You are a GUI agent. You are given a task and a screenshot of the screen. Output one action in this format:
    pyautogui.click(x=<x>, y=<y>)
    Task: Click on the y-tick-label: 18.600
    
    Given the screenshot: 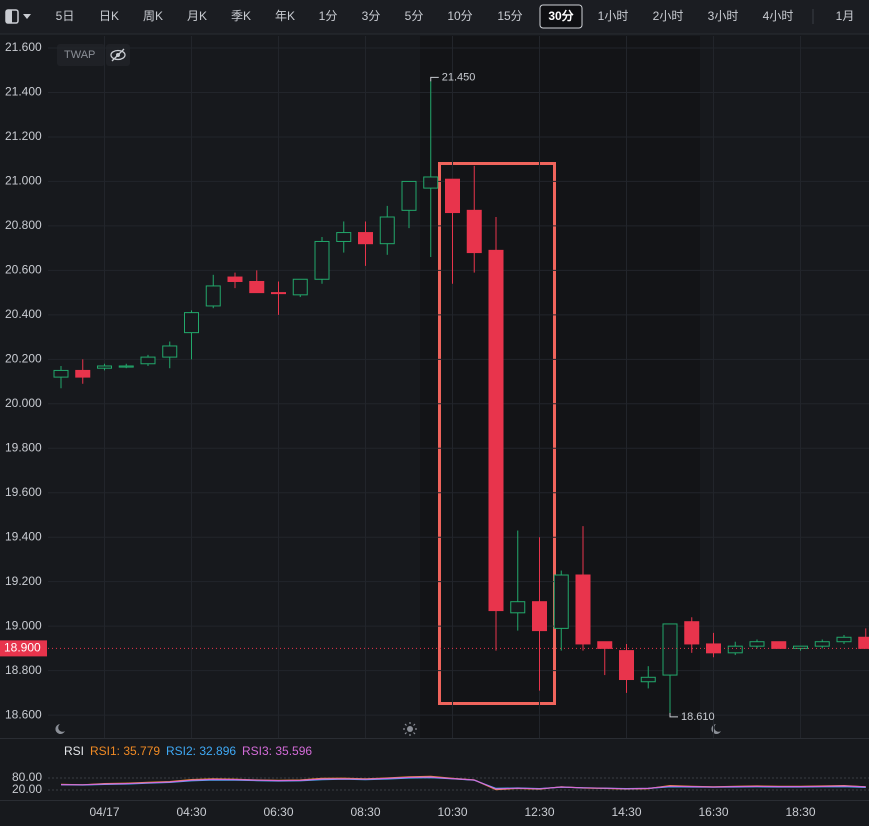 What is the action you would take?
    pyautogui.click(x=23, y=714)
    